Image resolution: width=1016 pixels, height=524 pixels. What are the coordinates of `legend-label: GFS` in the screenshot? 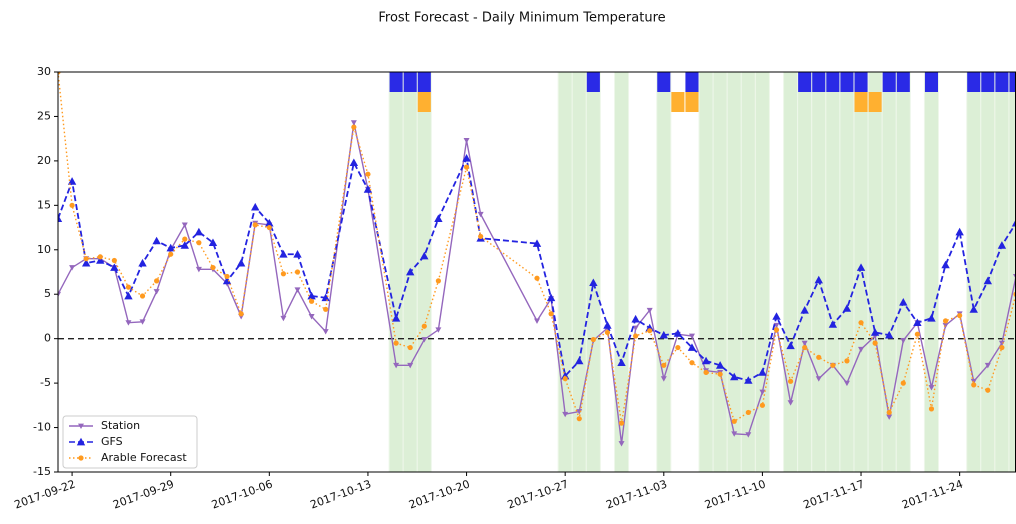 It's located at (112, 441).